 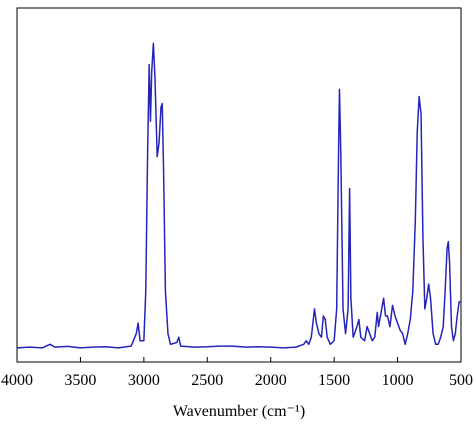 What do you see at coordinates (144, 380) in the screenshot?
I see `x-tick-label: 3000` at bounding box center [144, 380].